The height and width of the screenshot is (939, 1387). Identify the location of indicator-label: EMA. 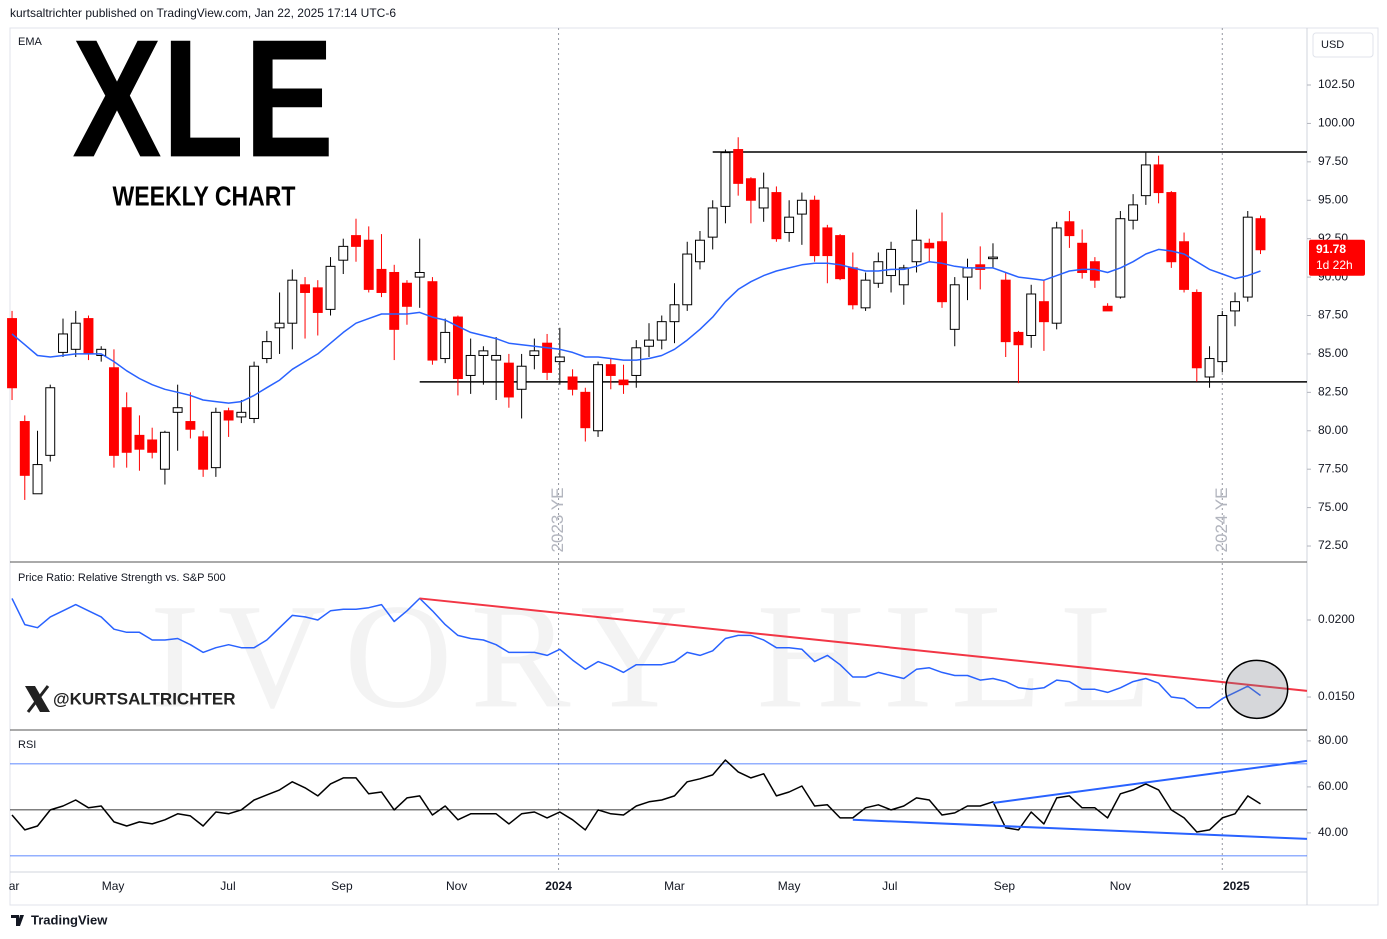
(30, 42).